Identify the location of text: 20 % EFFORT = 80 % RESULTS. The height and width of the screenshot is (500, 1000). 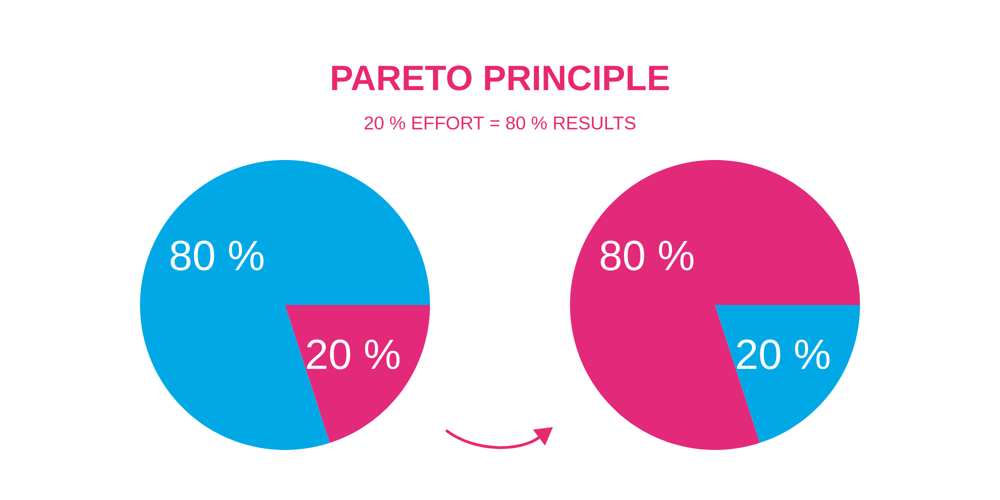
(500, 123).